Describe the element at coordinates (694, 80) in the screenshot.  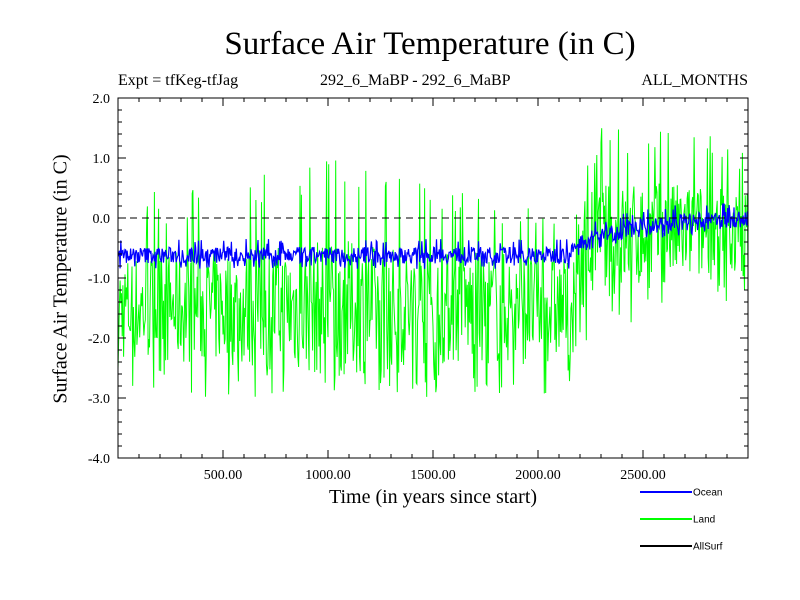
I see `months-label: ALL_MONTHS` at that location.